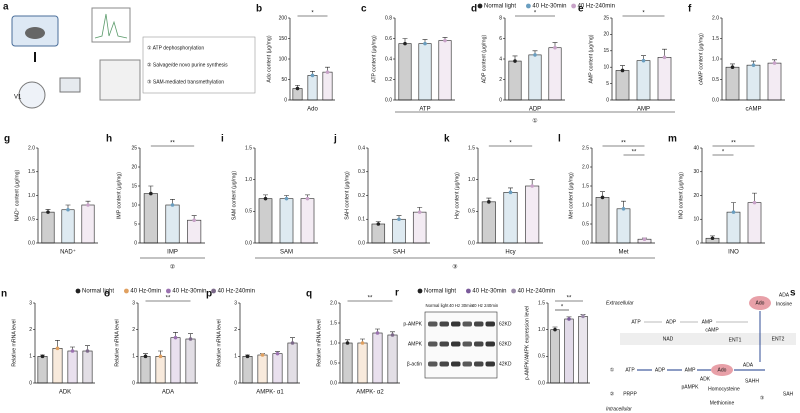 The image size is (800, 413). What do you see at coordinates (319, 342) in the screenshot?
I see `y-axis-label: Relative mRNA level` at bounding box center [319, 342].